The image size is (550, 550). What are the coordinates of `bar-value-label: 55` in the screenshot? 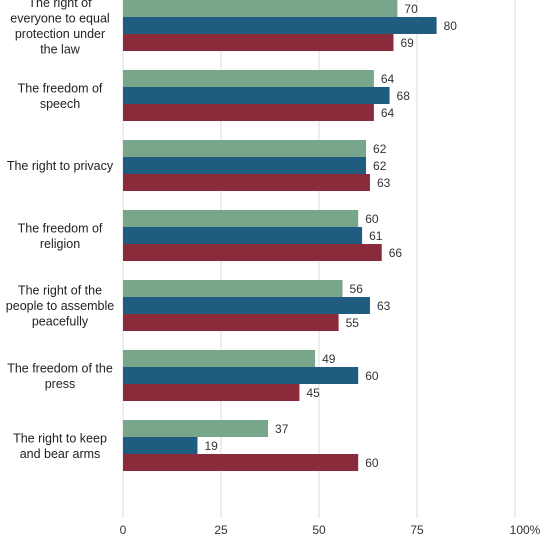 It's located at (353, 323).